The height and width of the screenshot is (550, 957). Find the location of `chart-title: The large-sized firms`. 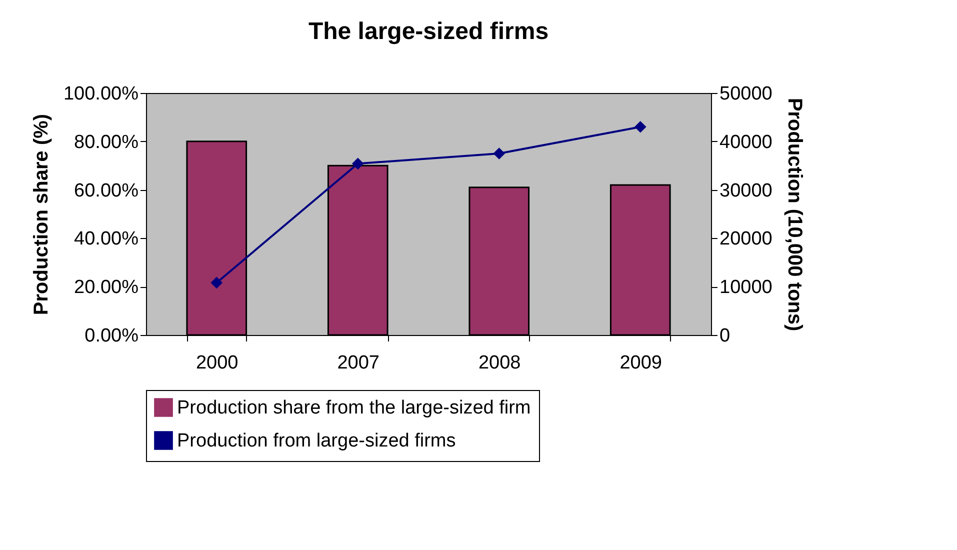

chart-title: The large-sized firms is located at coordinates (428, 31).